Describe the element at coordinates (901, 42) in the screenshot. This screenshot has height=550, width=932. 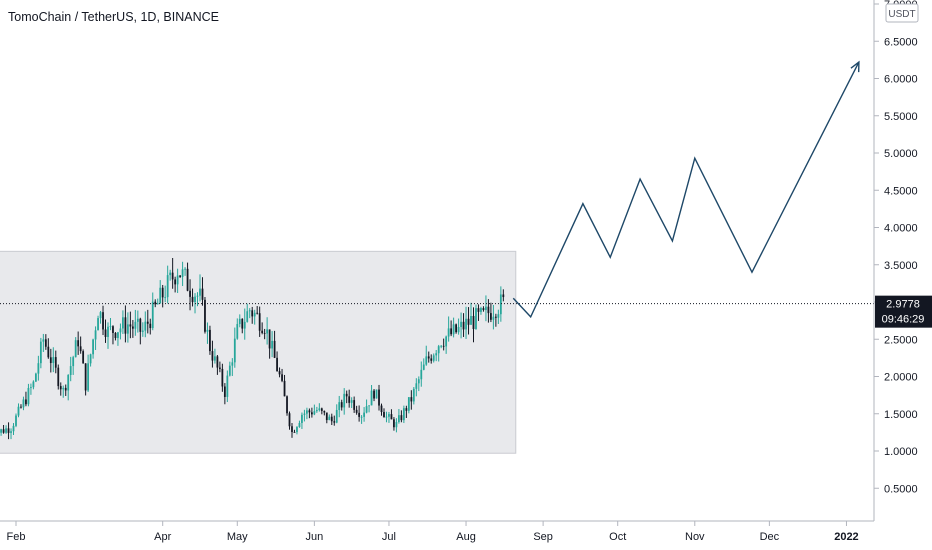
I see `y-tick-label: 6.5000` at that location.